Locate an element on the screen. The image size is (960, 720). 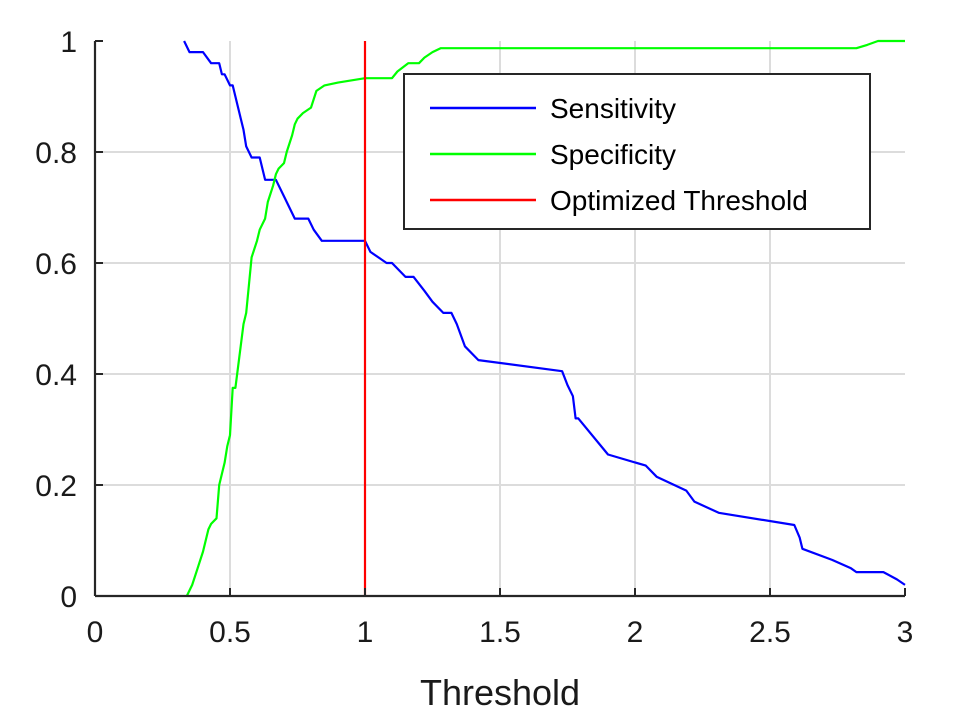
y-tick-label-0: 0 is located at coordinates (68, 597).